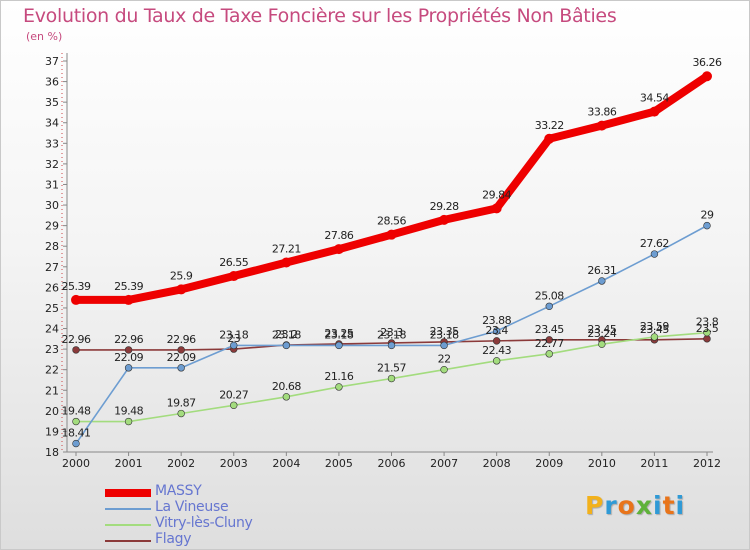  Describe the element at coordinates (497, 463) in the screenshot. I see `x-tick-label: 2008` at that location.